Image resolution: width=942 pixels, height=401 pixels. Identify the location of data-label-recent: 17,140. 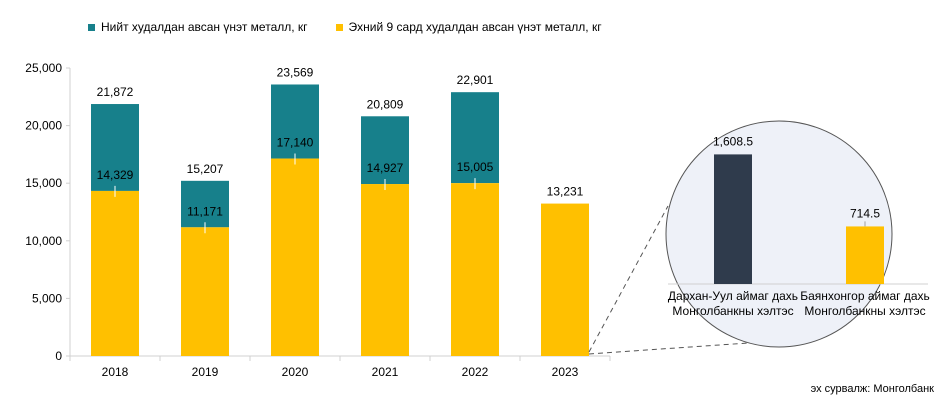
(295, 143).